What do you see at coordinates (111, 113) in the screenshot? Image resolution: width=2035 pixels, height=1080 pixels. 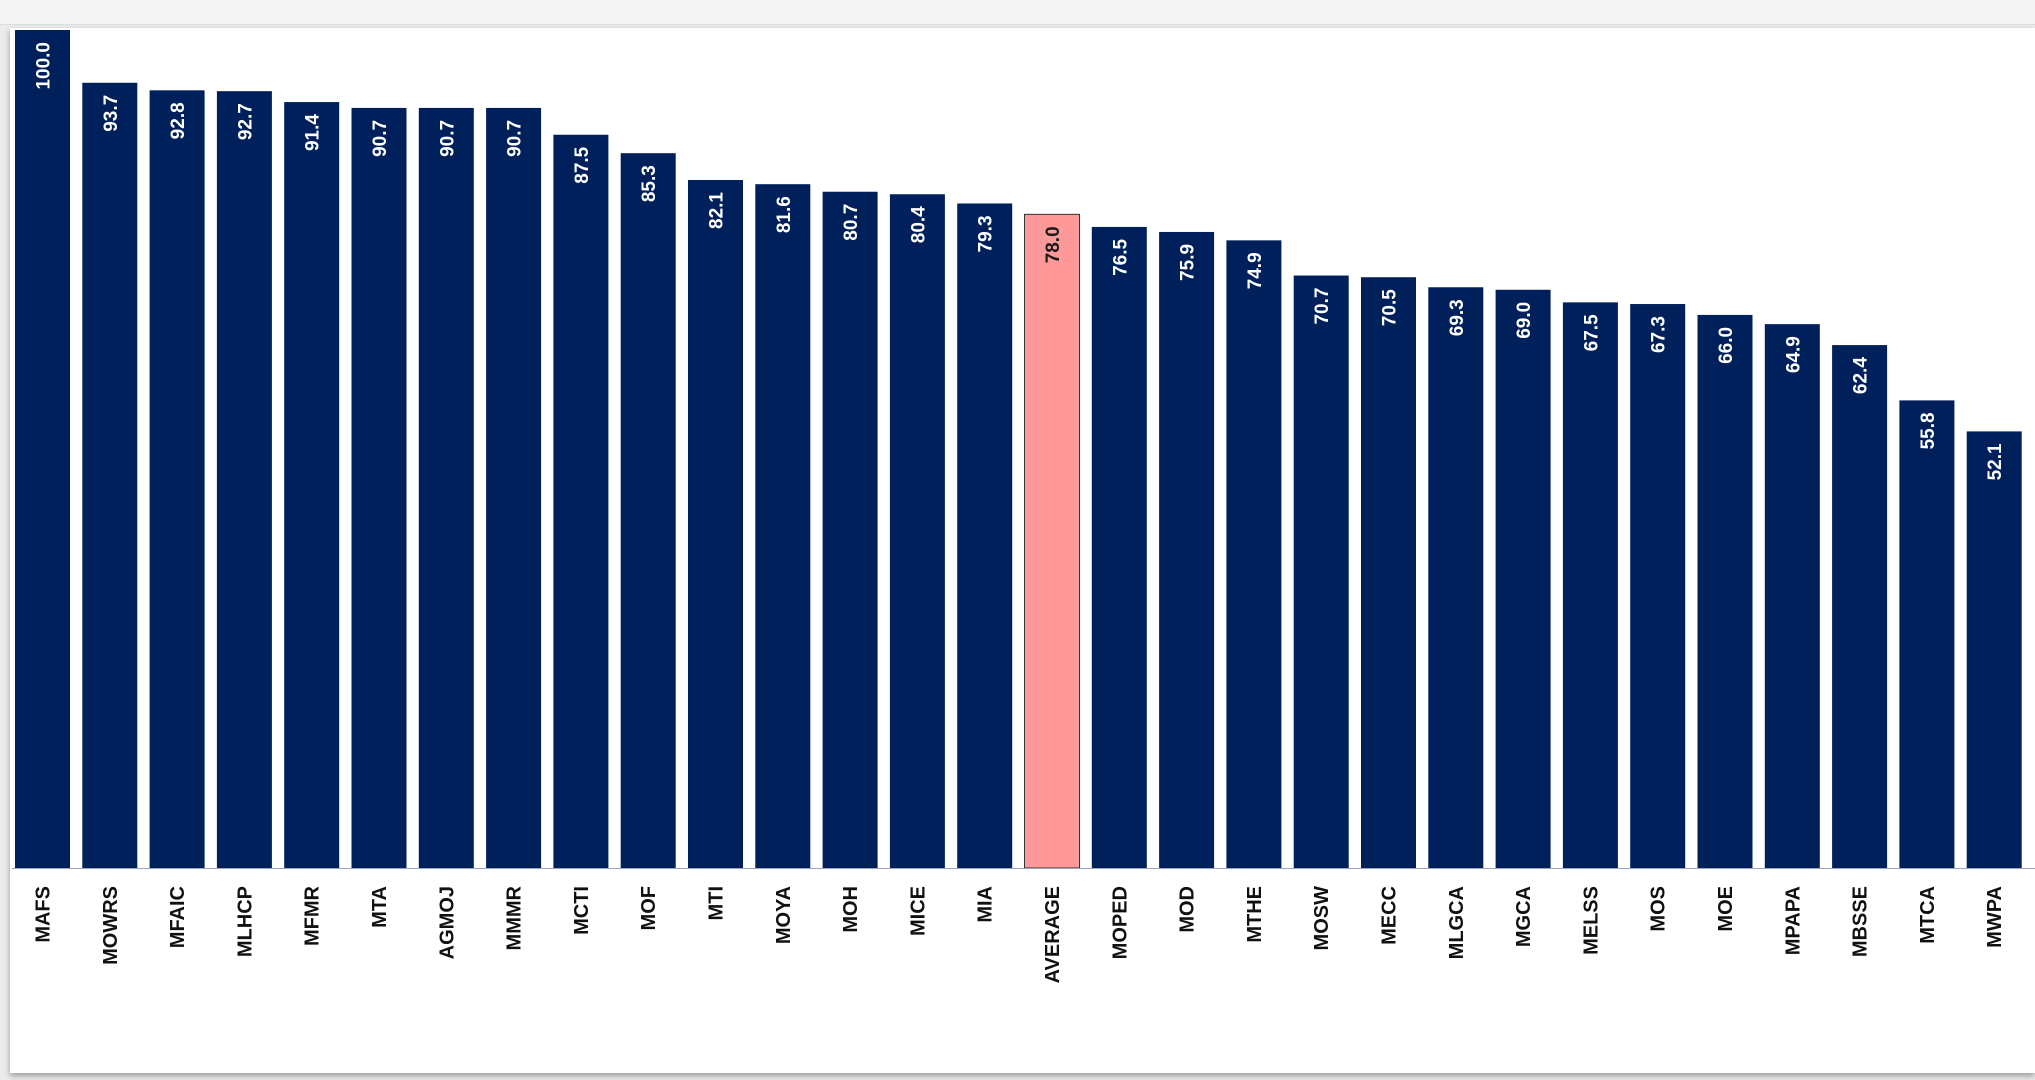 I see `value-label: 93.7` at bounding box center [111, 113].